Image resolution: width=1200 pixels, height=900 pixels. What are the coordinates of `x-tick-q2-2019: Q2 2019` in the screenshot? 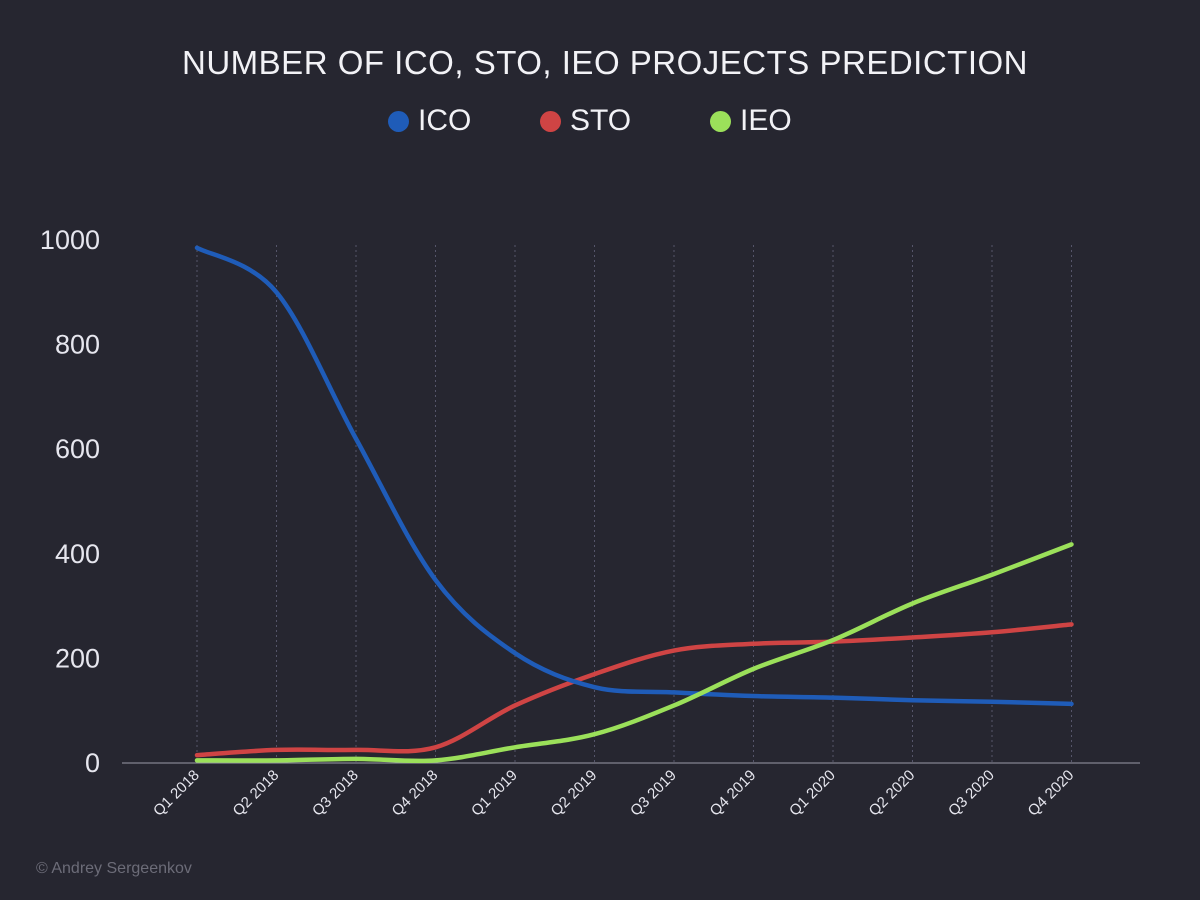 It's located at (574, 793).